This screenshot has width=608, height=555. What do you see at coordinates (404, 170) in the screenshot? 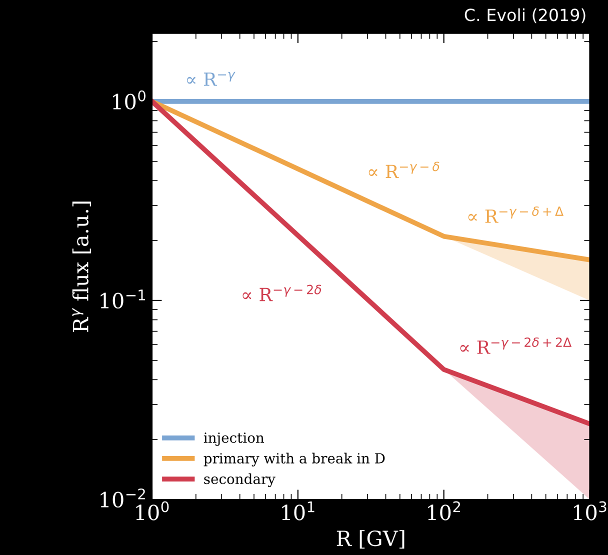
I see `annotation: ∝ R$^{−γ−δ}$` at bounding box center [404, 170].